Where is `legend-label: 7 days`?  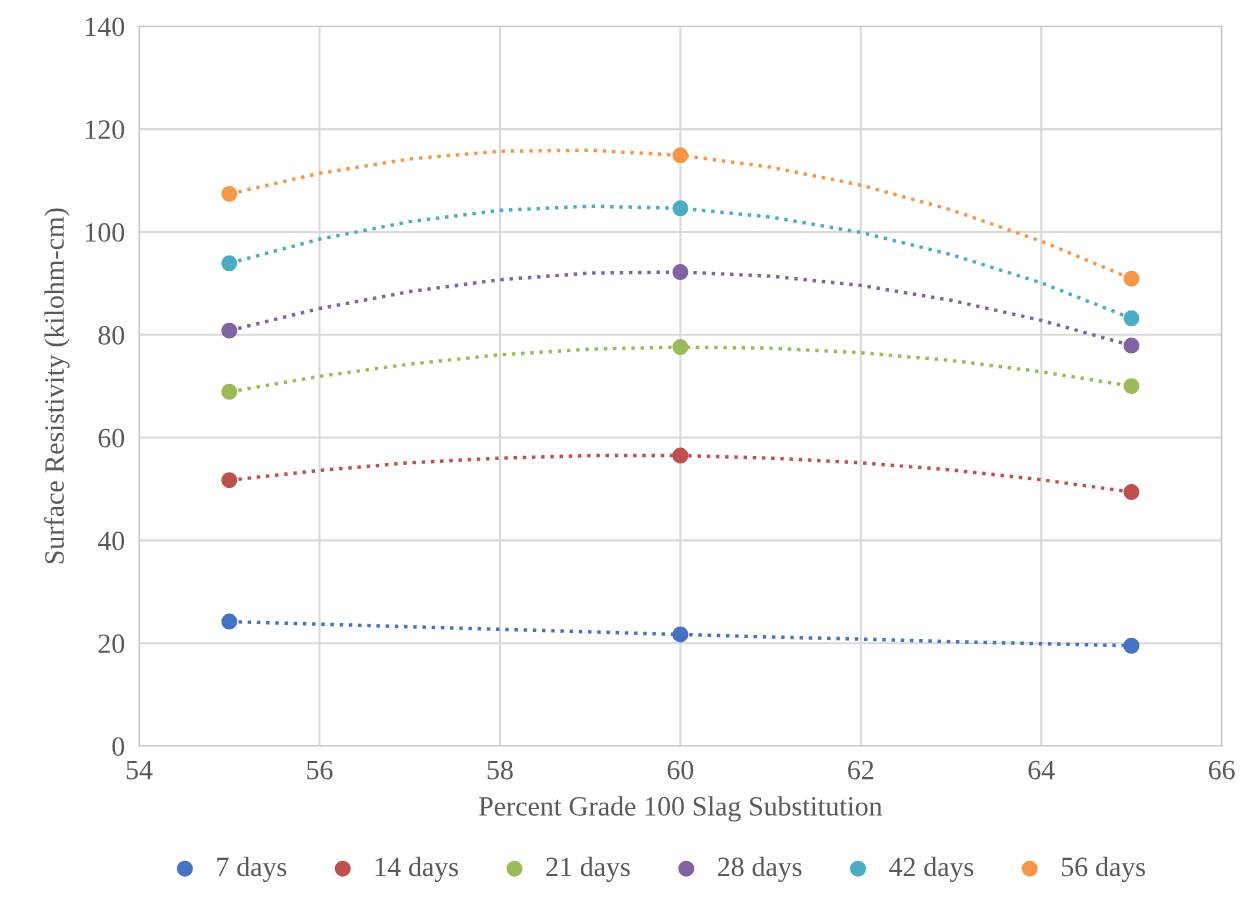 legend-label: 7 days is located at coordinates (252, 869).